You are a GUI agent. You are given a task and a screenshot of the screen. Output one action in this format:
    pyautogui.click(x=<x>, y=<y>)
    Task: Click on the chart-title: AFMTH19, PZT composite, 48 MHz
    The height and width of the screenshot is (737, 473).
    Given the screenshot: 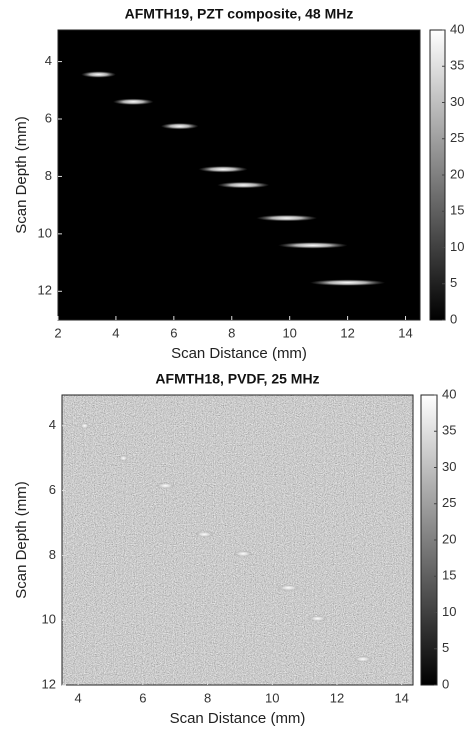 What is the action you would take?
    pyautogui.click(x=239, y=14)
    